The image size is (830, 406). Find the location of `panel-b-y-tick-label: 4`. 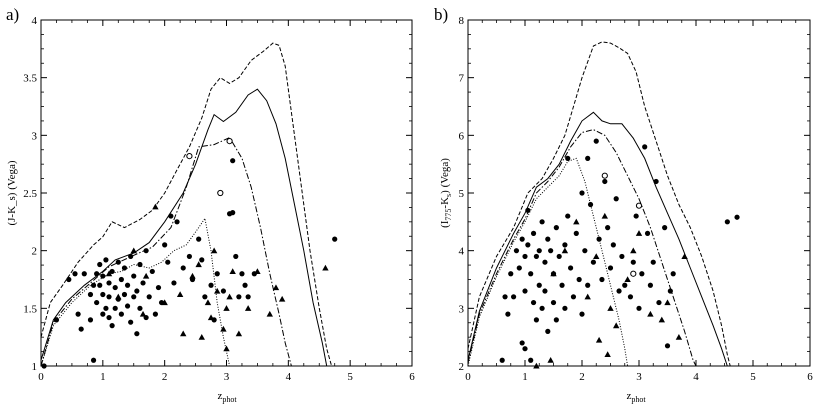

panel-b-y-tick-label: 4 is located at coordinates (462, 252).